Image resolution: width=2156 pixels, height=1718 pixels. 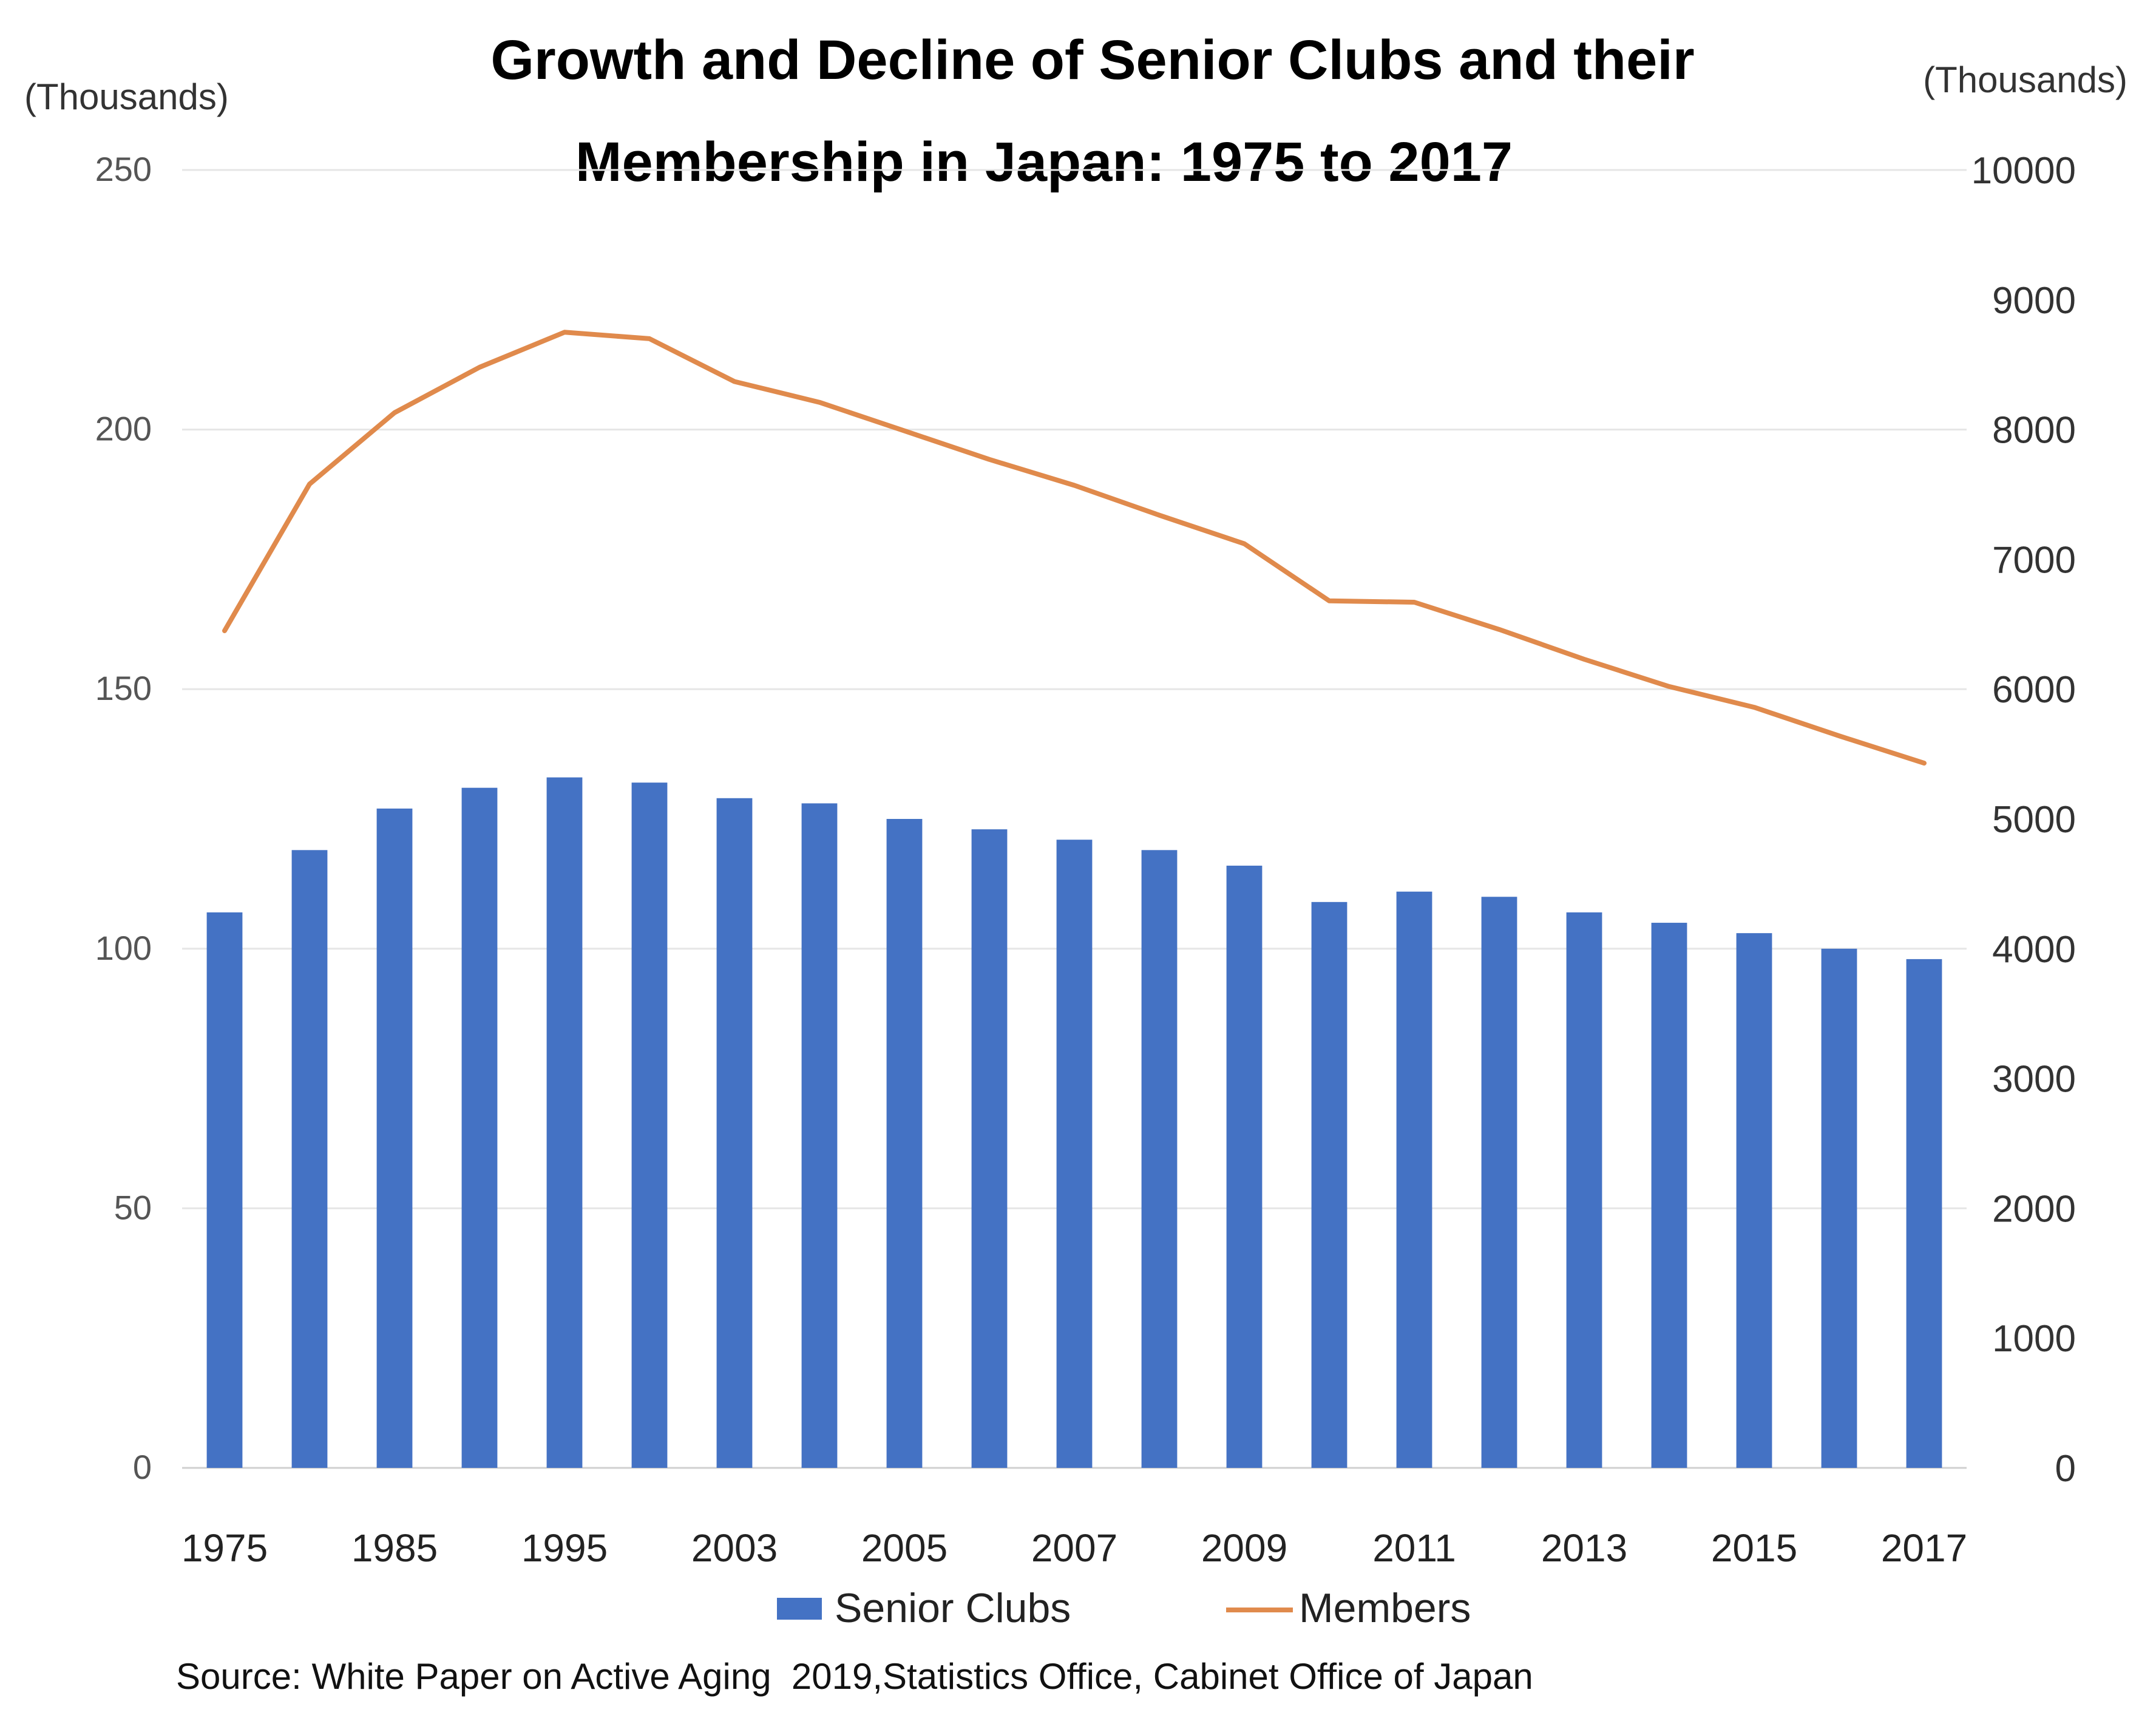 I want to click on right-tick-label: 8000, so click(x=2034, y=431).